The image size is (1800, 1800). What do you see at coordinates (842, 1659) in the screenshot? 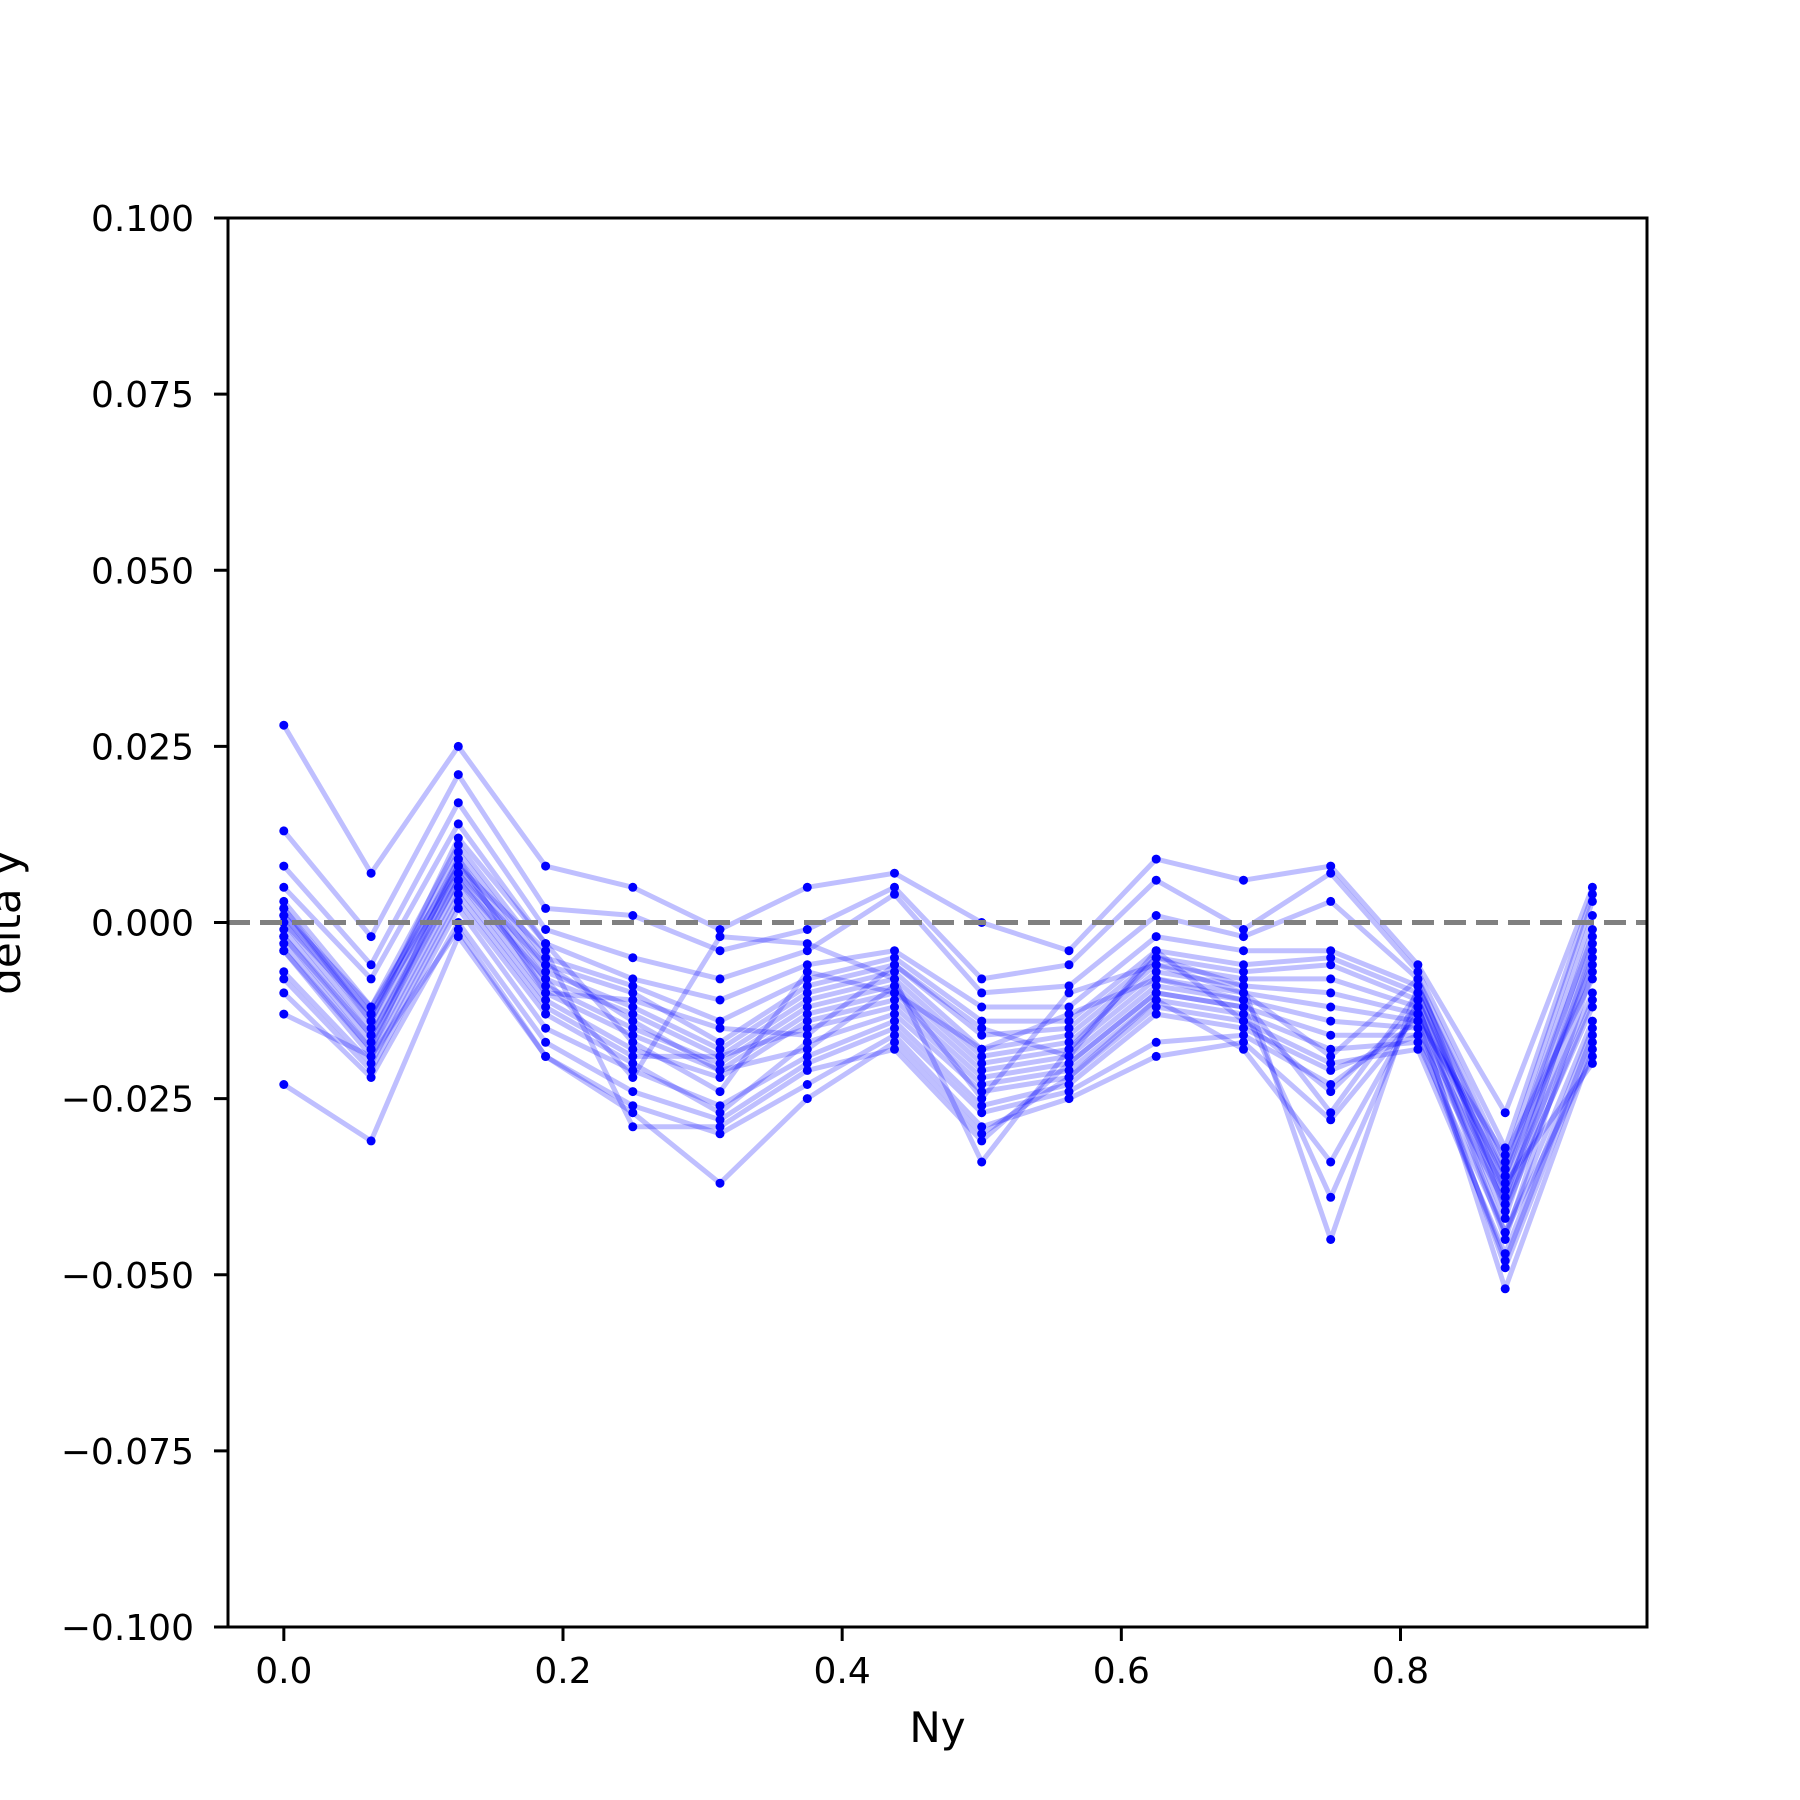
I see `x-axis-ticks: 0.0 0.2 0.4 0.6 0.8` at bounding box center [842, 1659].